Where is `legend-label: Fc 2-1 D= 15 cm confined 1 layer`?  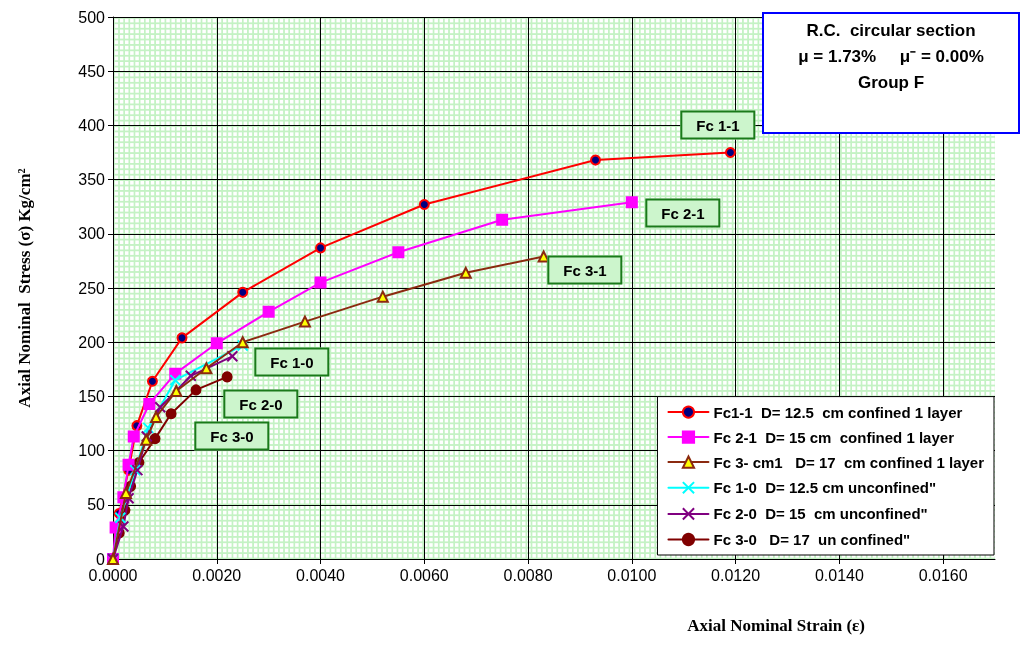
legend-label: Fc 2-1 D= 15 cm confined 1 layer is located at coordinates (834, 437).